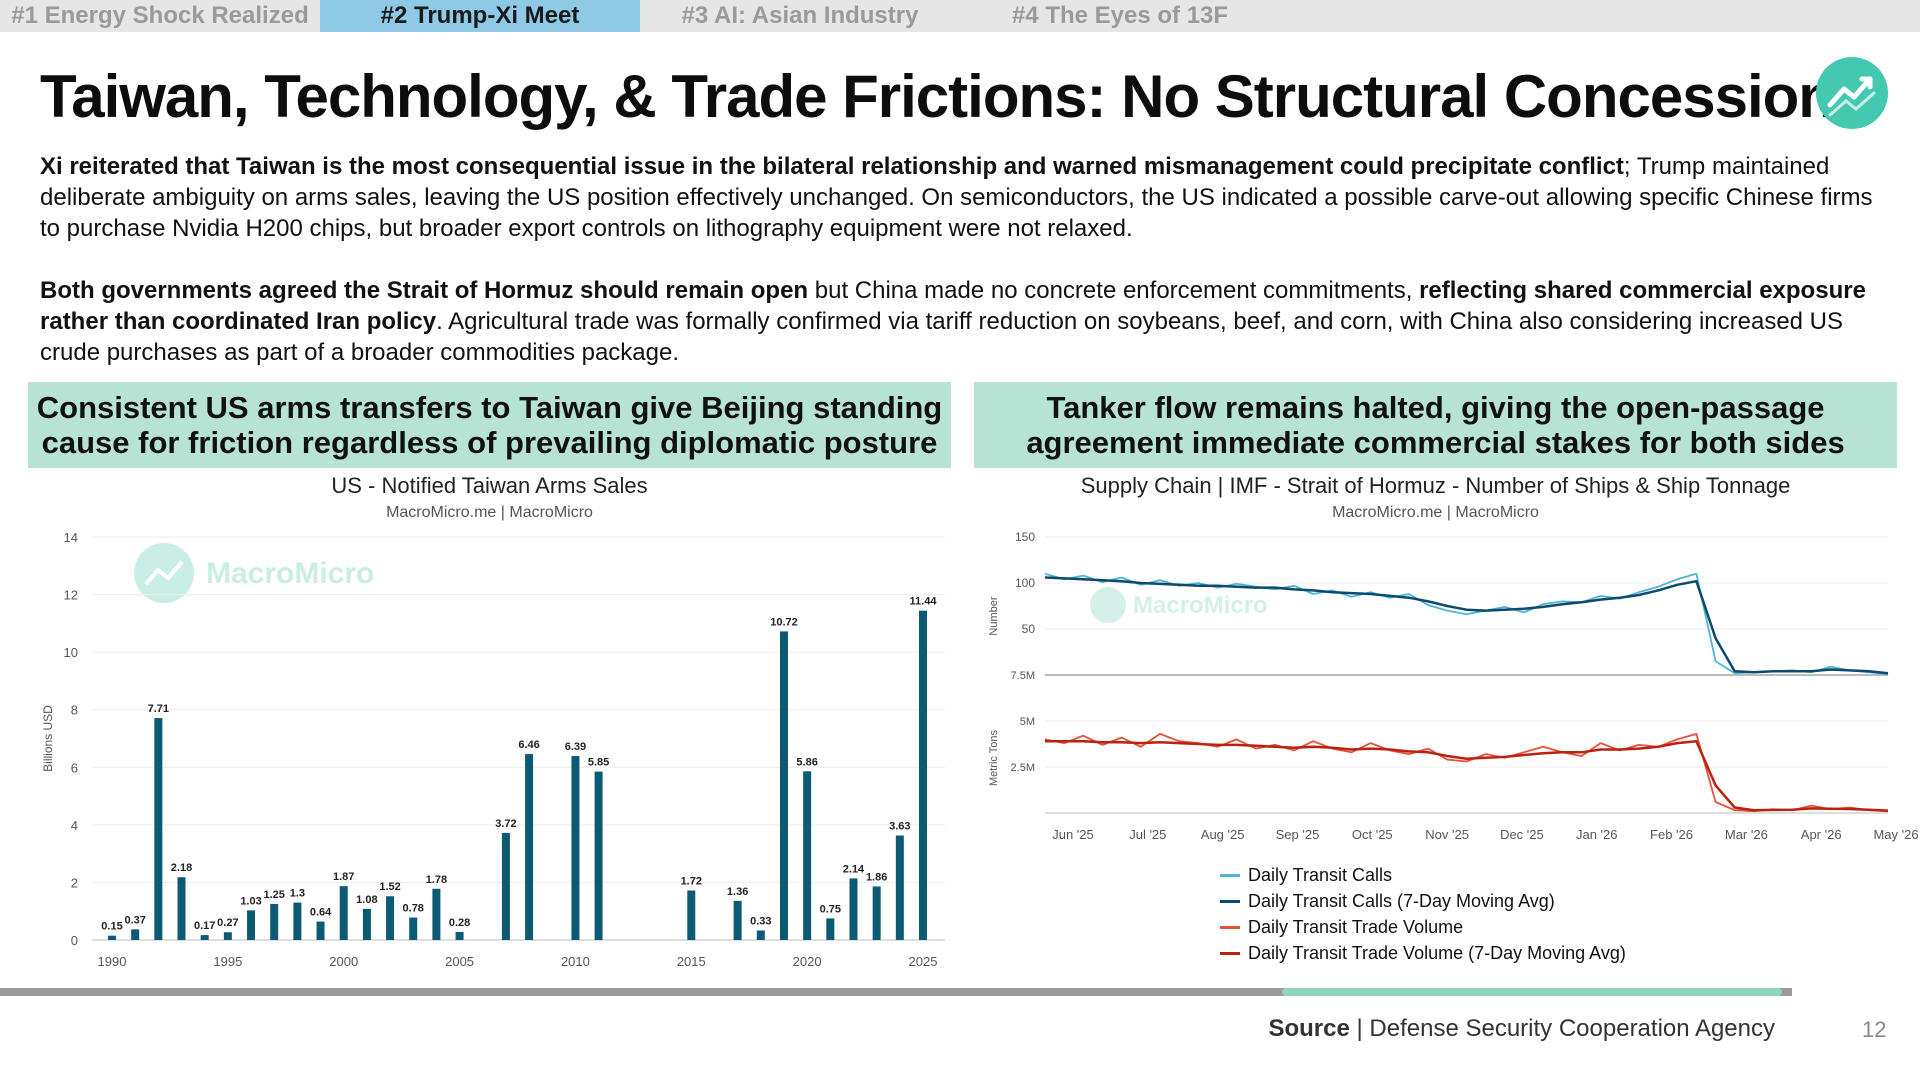 The width and height of the screenshot is (1920, 1080). I want to click on y-tick-label: 10, so click(71, 652).